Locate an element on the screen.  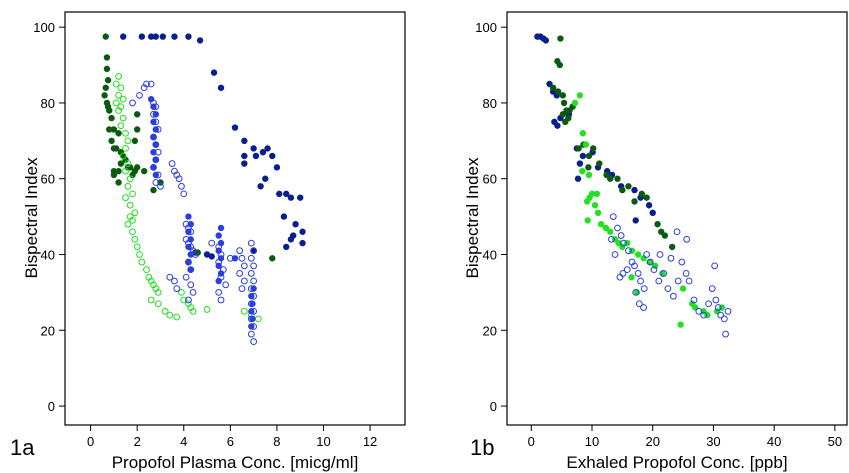
panel-label-1a: 1a is located at coordinates (22, 447).